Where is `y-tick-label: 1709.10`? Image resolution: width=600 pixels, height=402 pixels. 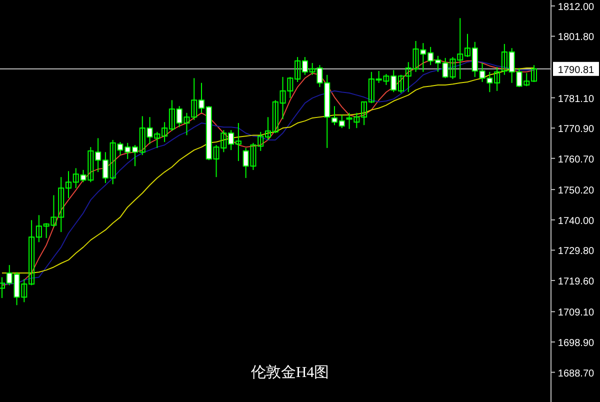
y-tick-label: 1709.10 is located at coordinates (576, 313).